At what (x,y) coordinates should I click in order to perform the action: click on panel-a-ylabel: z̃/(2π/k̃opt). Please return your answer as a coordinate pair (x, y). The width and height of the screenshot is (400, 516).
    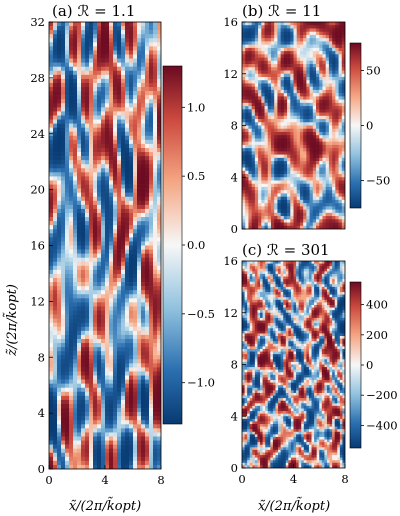
    Looking at the image, I should click on (11, 320).